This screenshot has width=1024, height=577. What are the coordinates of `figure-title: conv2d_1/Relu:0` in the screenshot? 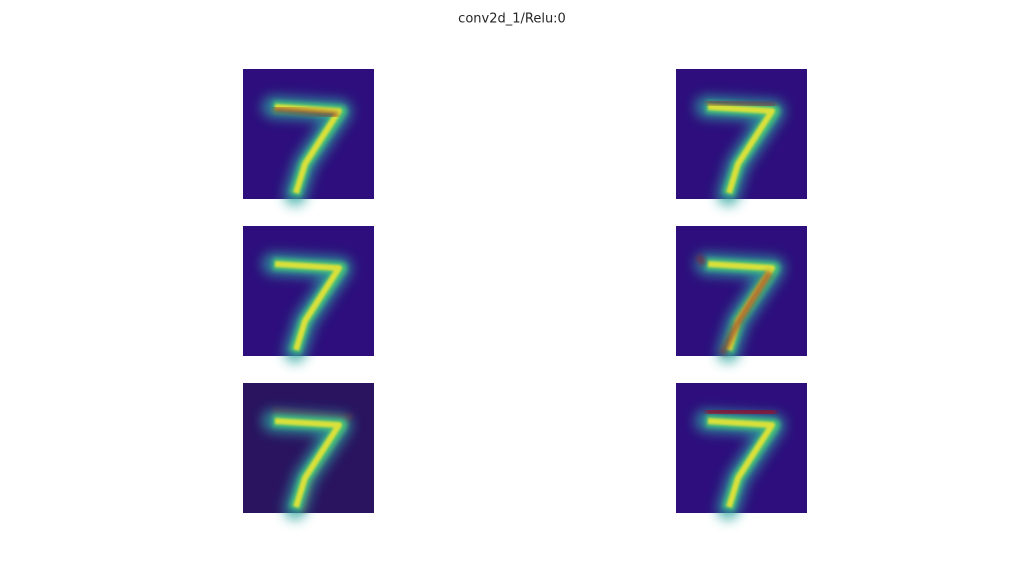 It's located at (512, 19).